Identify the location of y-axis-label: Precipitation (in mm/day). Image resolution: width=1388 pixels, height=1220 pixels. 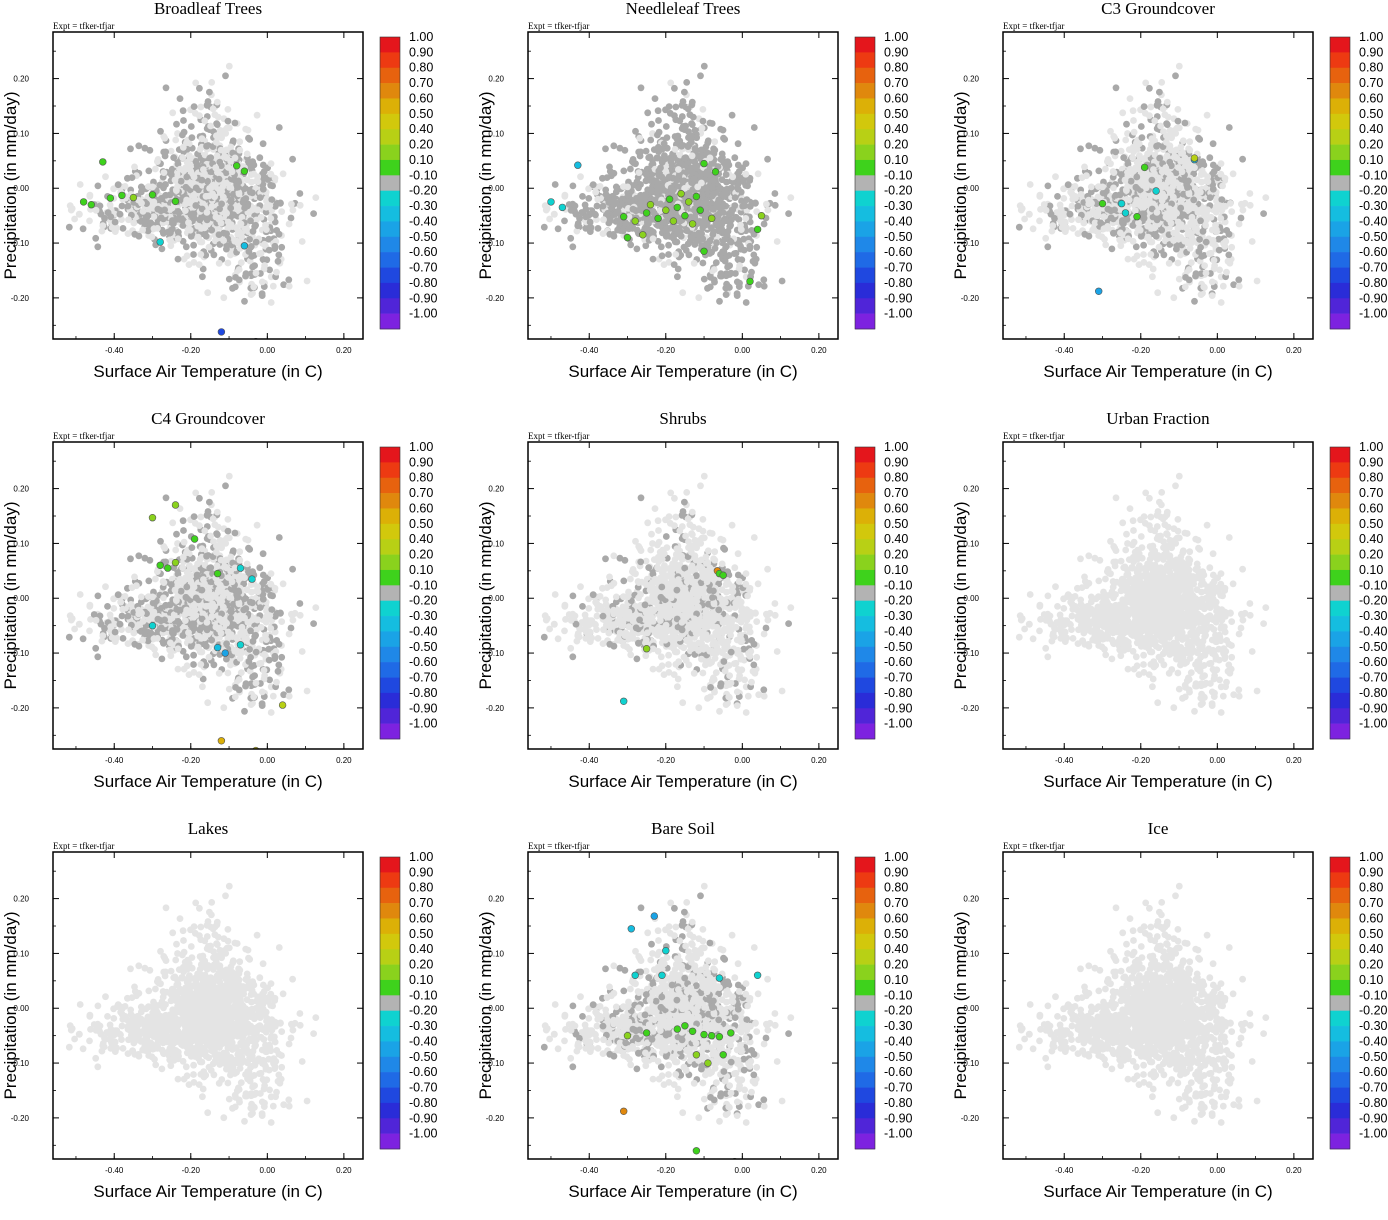
(485, 185).